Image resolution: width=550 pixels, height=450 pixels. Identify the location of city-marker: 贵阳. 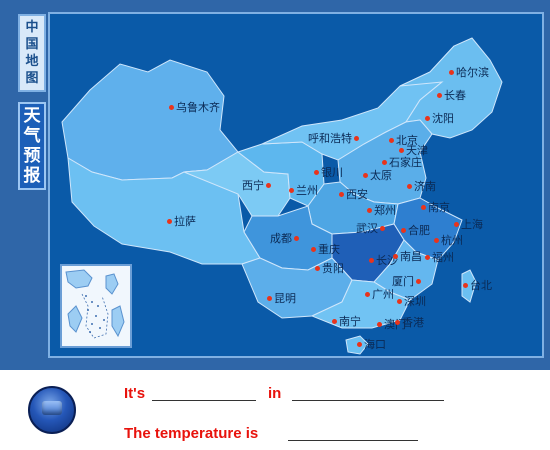
(330, 268).